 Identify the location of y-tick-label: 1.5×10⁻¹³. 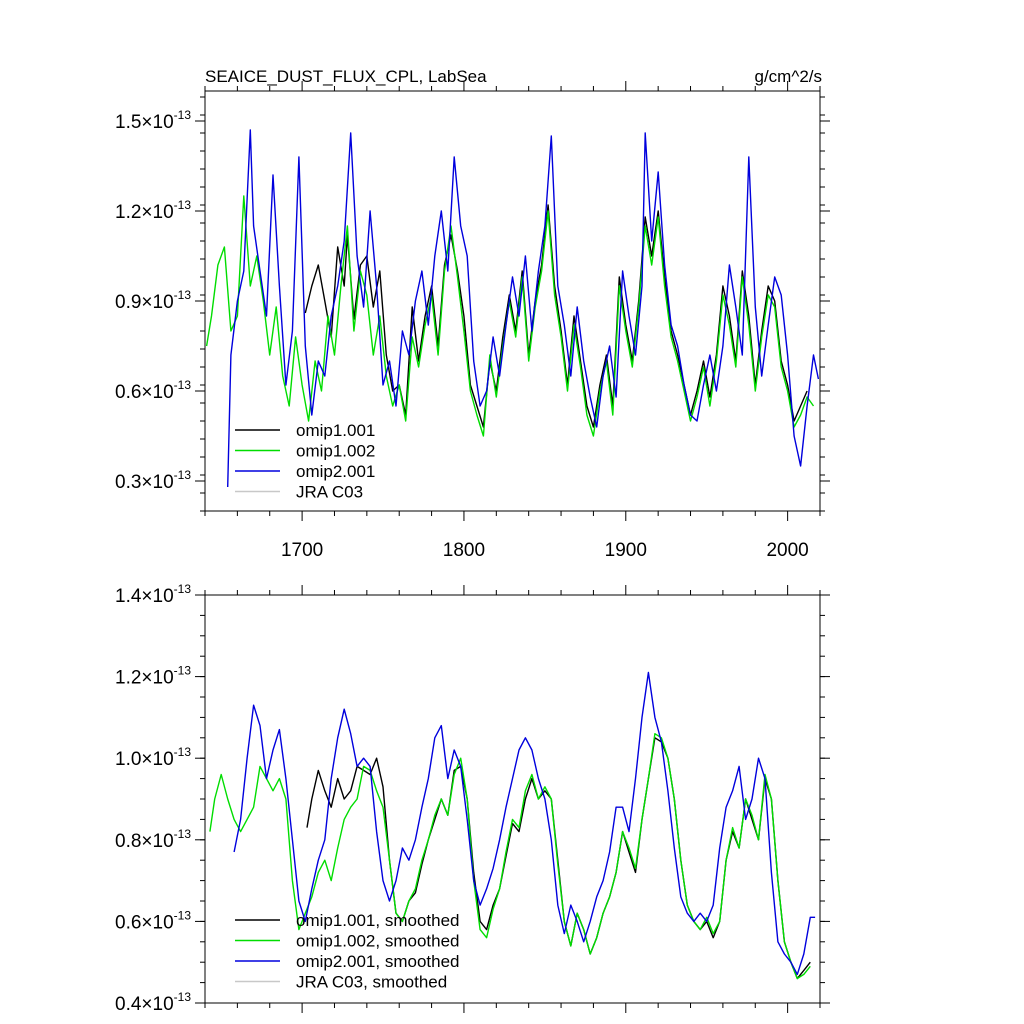
(153, 120).